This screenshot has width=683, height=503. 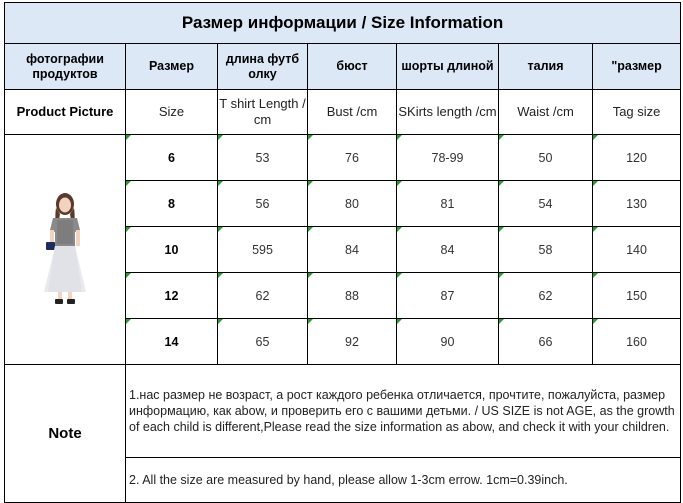 I want to click on size-value: 10, so click(x=171, y=249).